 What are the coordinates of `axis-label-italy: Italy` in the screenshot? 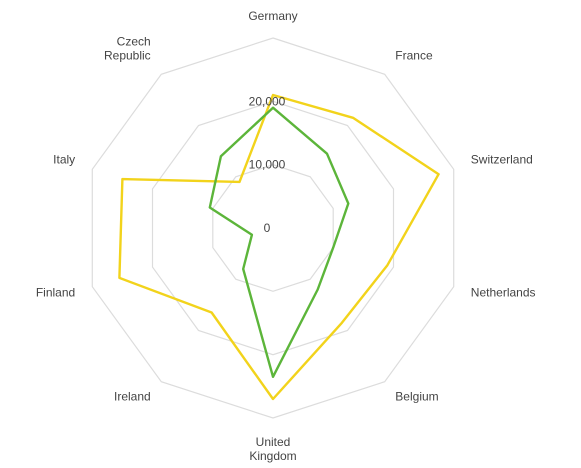 It's located at (64, 160).